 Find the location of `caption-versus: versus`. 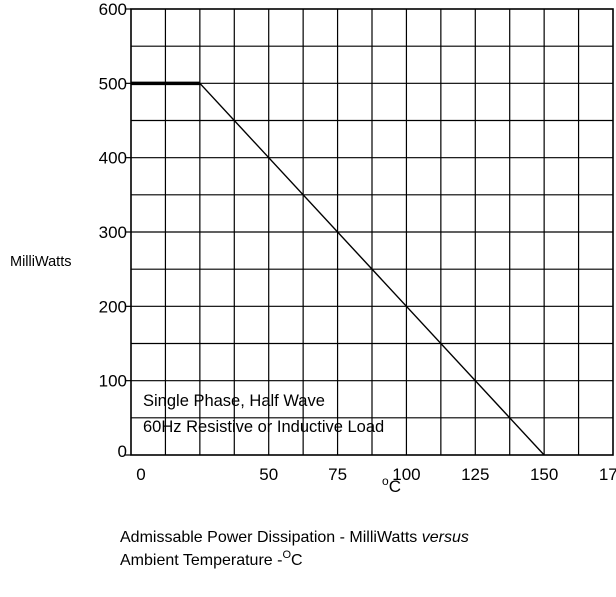

caption-versus: versus is located at coordinates (445, 537).